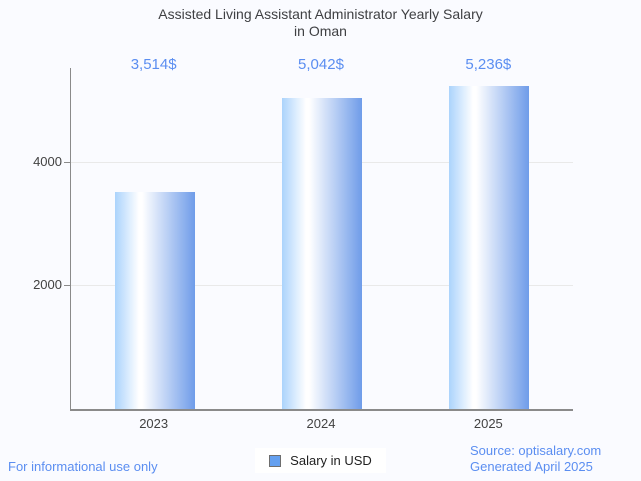 The width and height of the screenshot is (641, 481). Describe the element at coordinates (331, 460) in the screenshot. I see `legend-label: Salary in USD` at that location.